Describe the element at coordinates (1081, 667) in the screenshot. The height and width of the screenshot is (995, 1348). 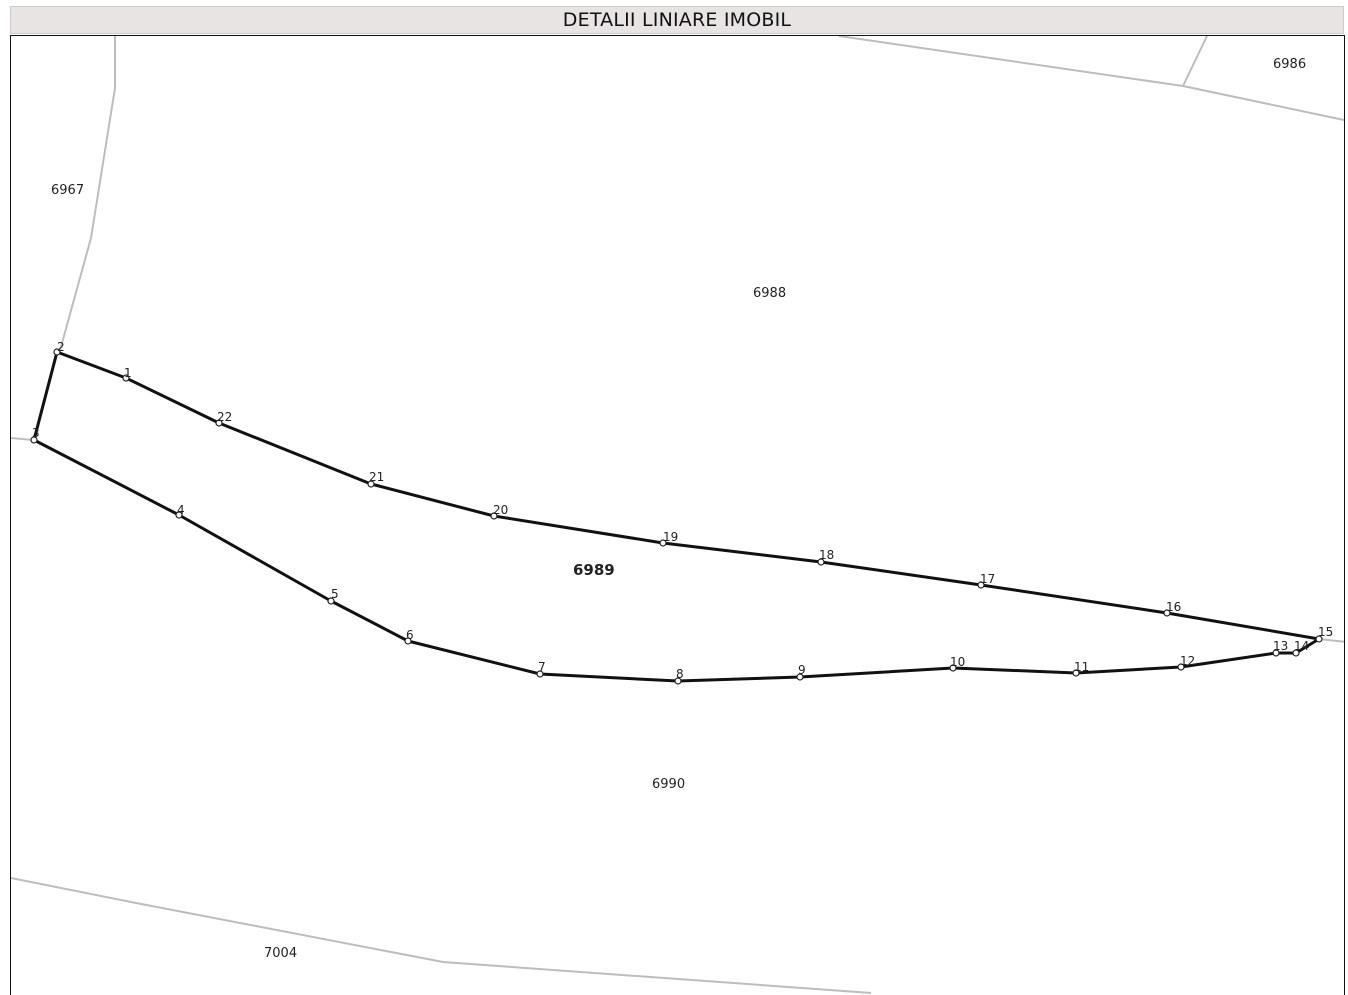
I see `vertex-11-label: 11` at that location.